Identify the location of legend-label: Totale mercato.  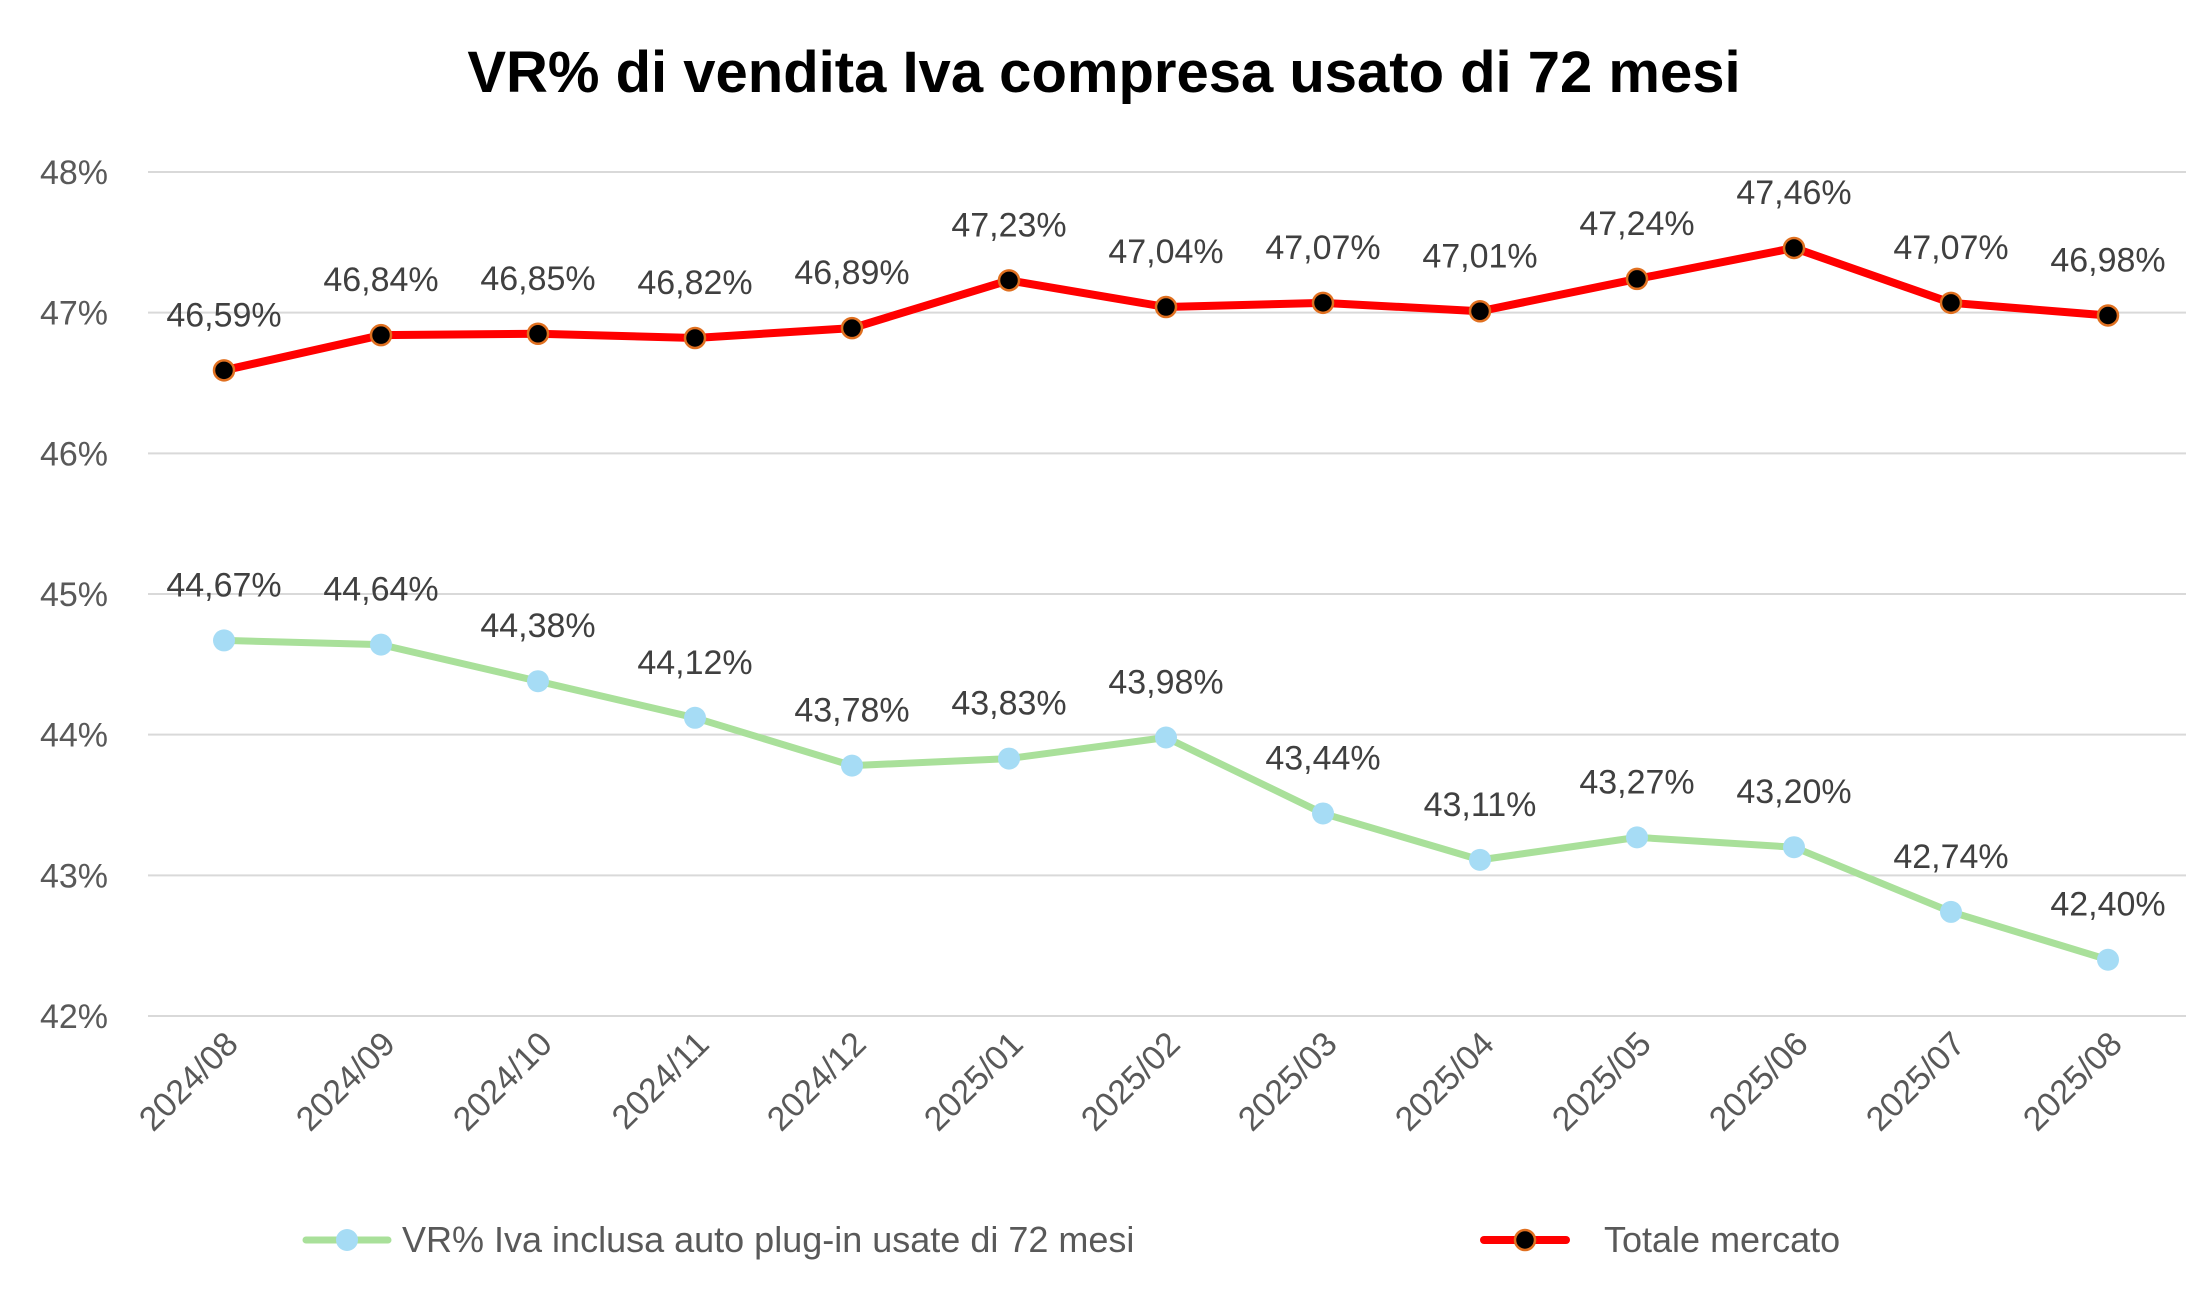
(1722, 1239).